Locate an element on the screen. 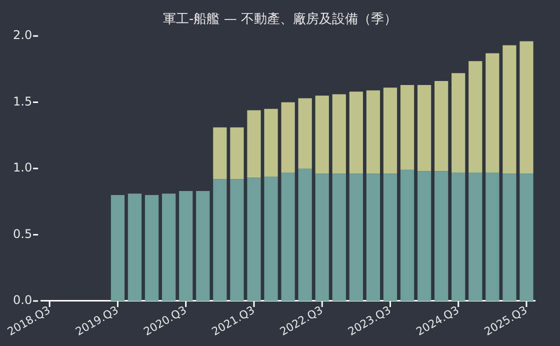 The image size is (560, 346). y-tick-label: 0.5 is located at coordinates (22, 233).